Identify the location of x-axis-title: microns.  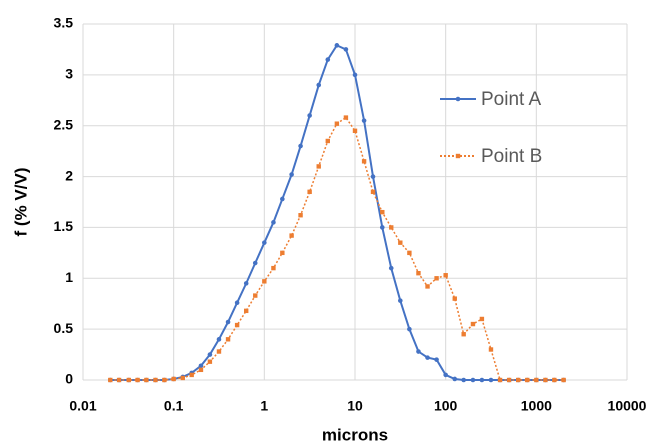
(355, 434).